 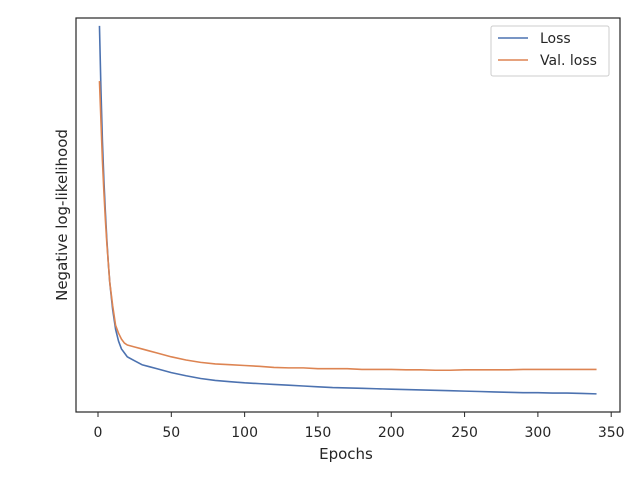 I want to click on x-tick-label: 200, so click(x=391, y=433).